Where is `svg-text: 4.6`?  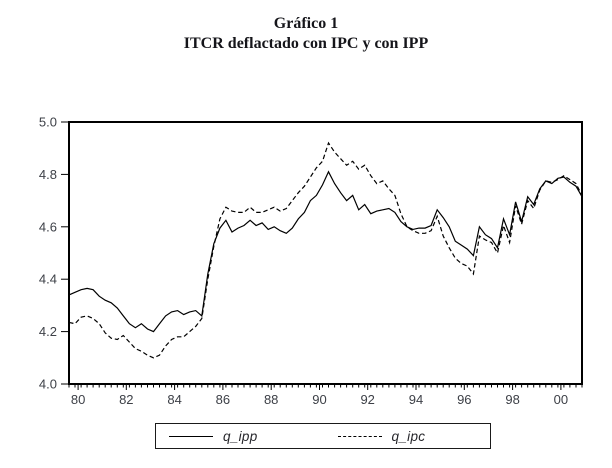
svg-text: 4.6 is located at coordinates (48, 226).